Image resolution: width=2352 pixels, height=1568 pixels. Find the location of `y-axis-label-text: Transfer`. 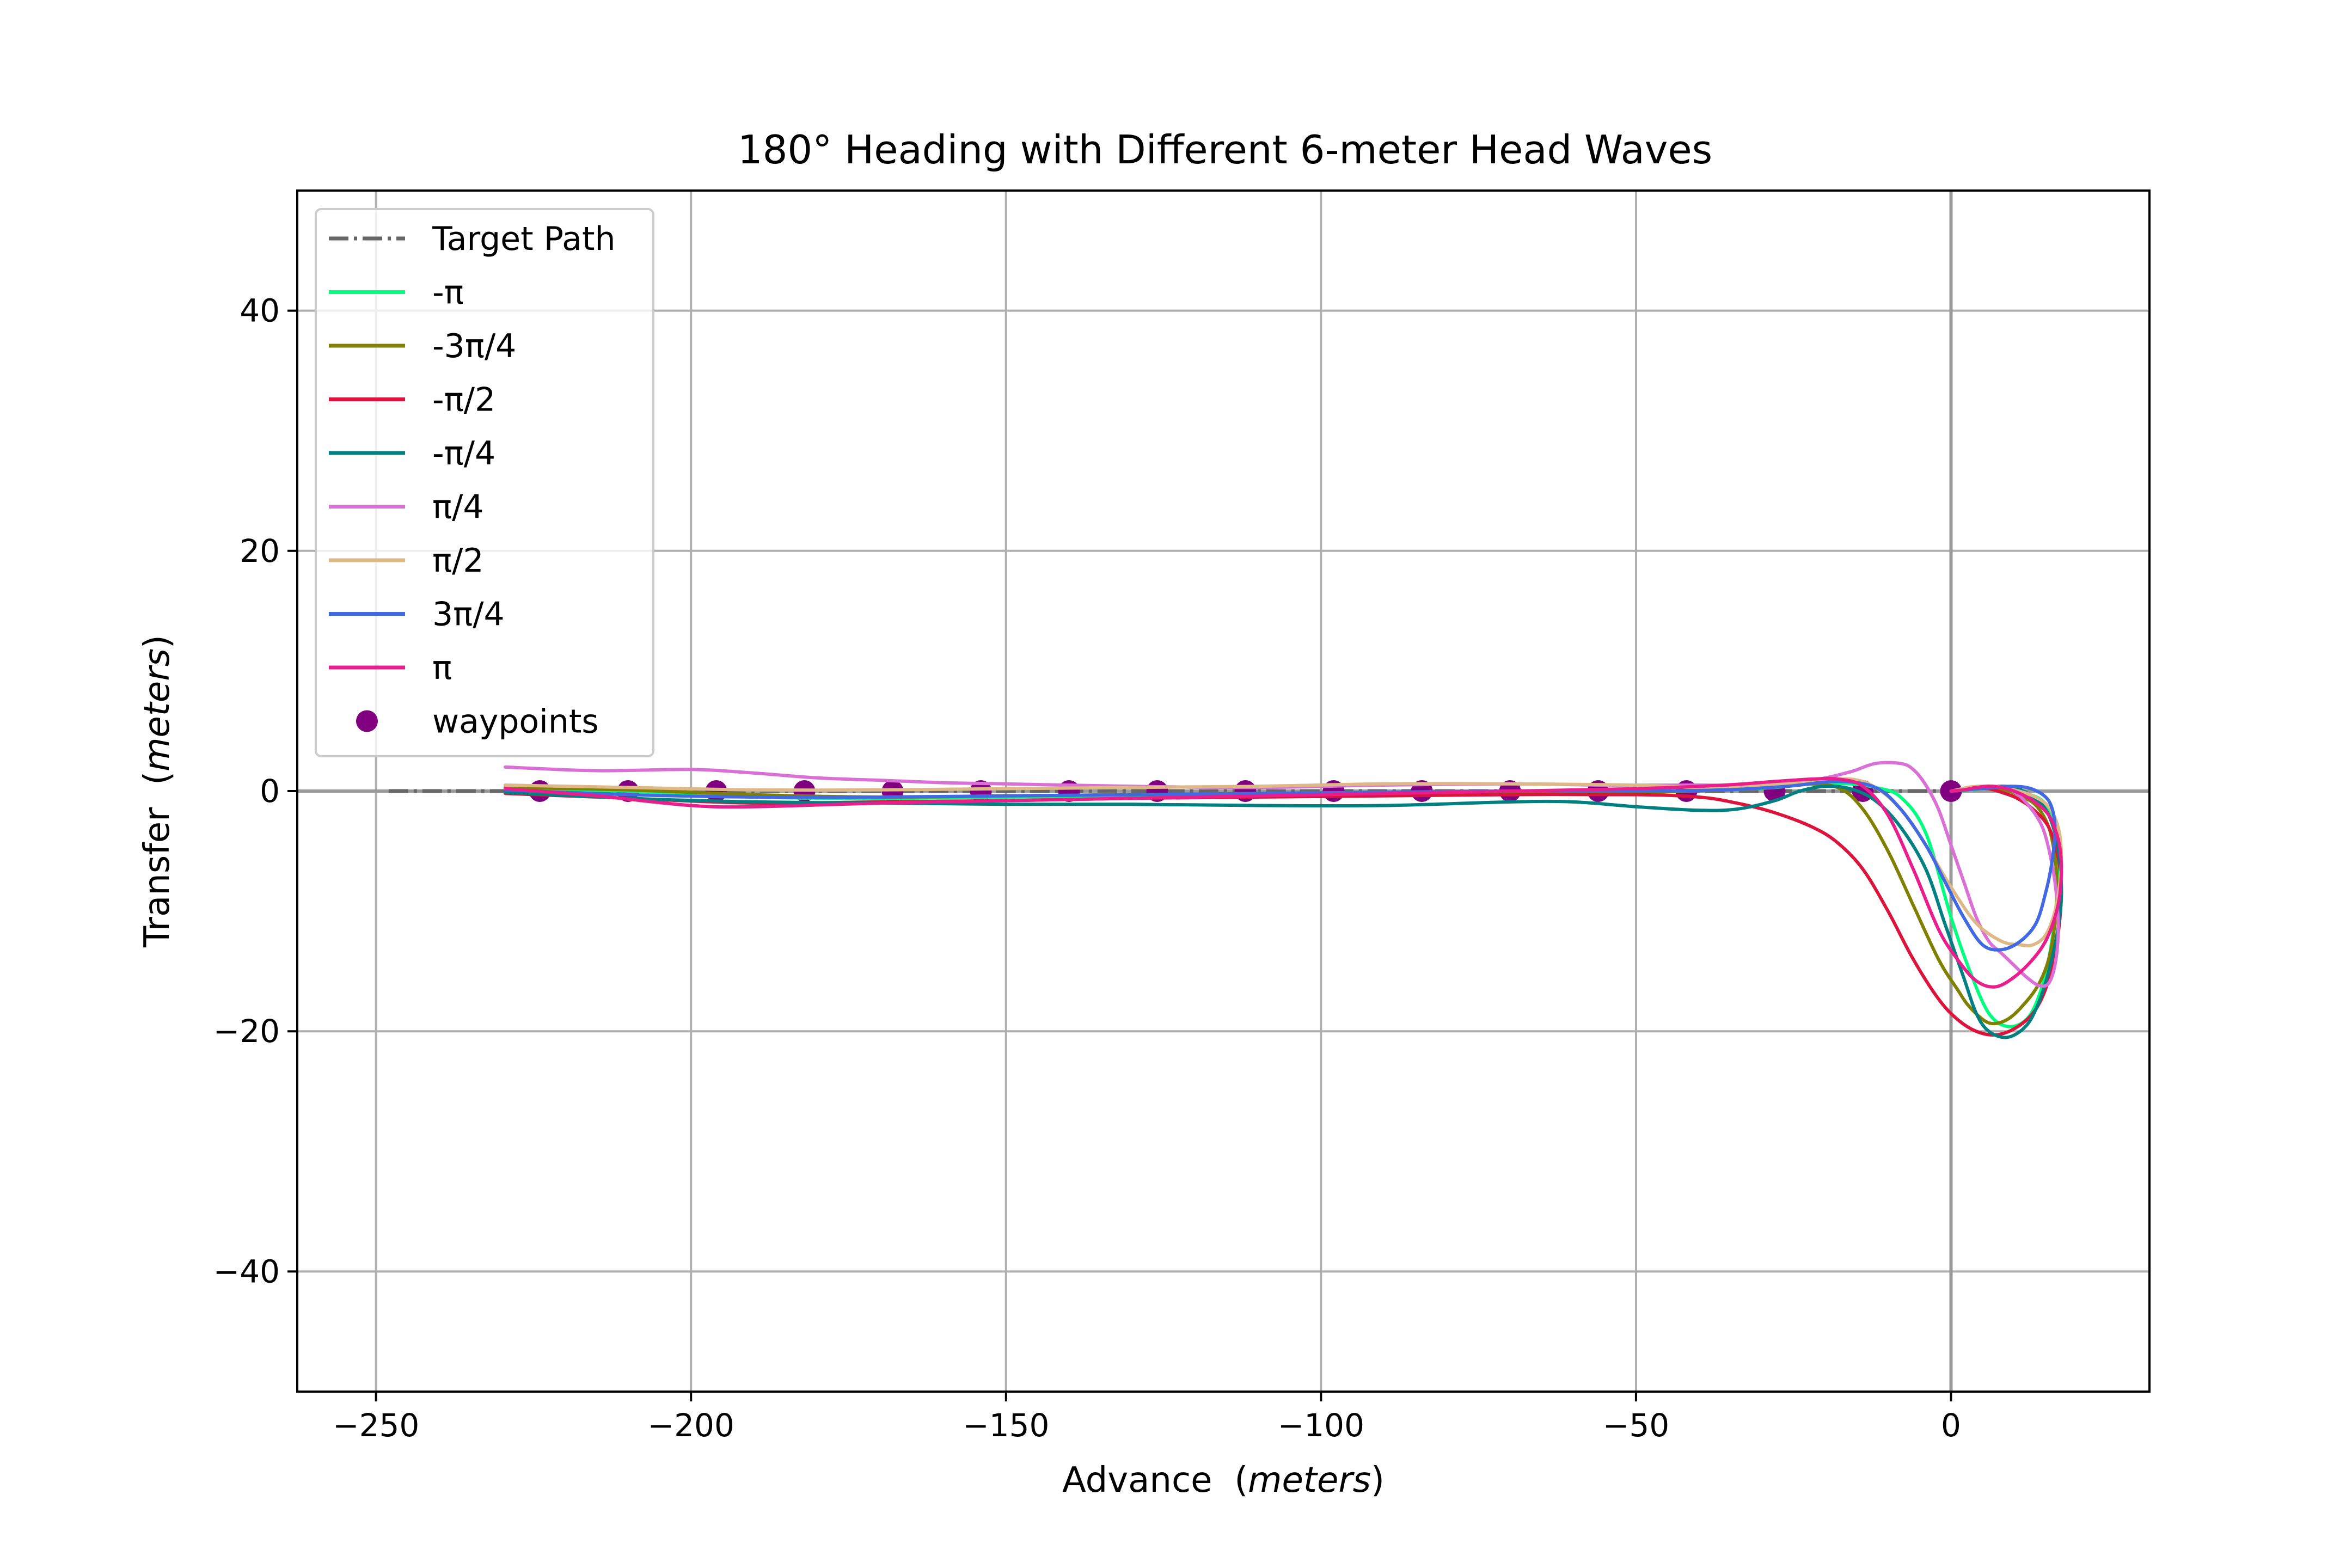

y-axis-label-text: Transfer is located at coordinates (157, 877).